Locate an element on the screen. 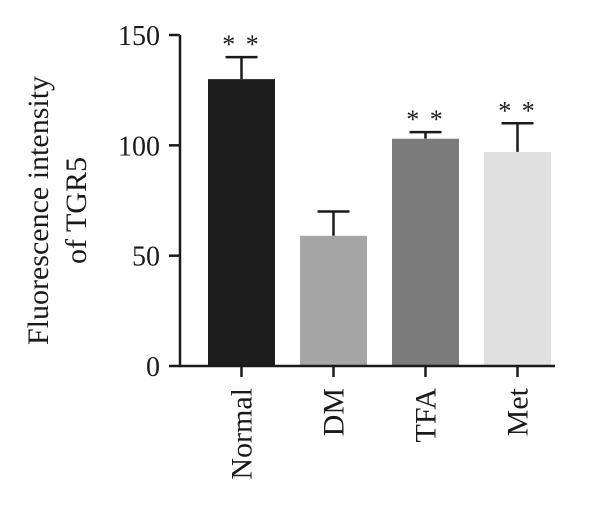 Image resolution: width=600 pixels, height=526 pixels. category-label: Met is located at coordinates (518, 411).